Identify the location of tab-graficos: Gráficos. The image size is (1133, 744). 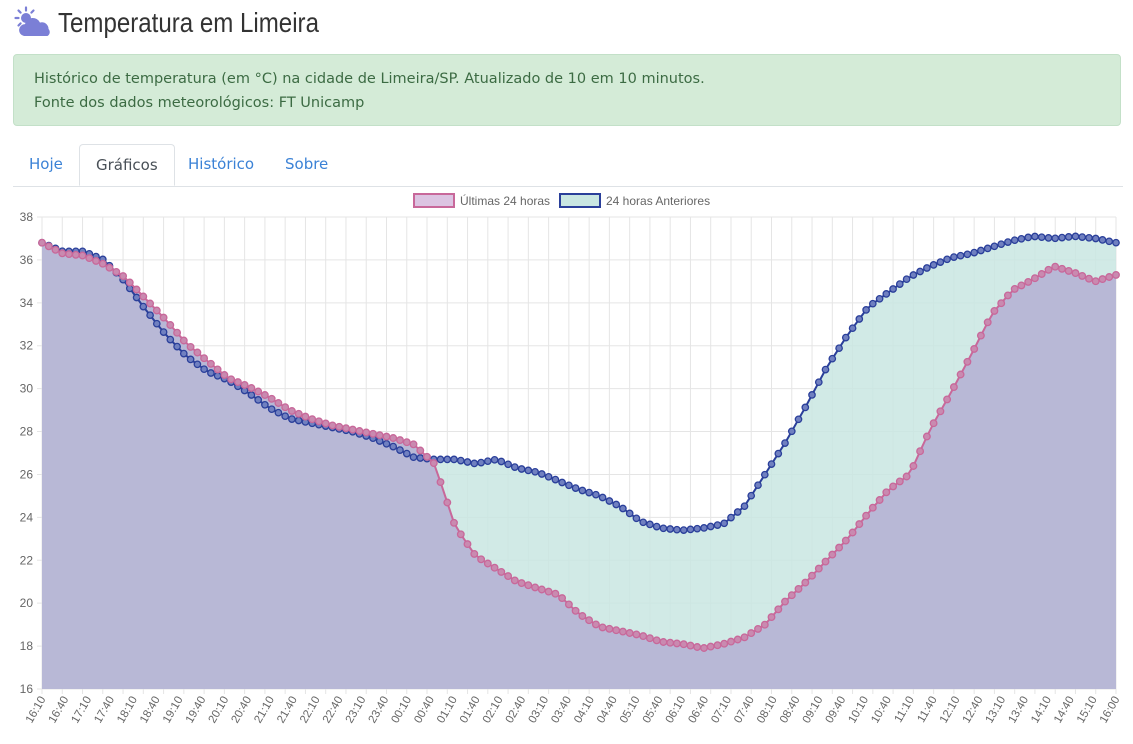
(127, 165).